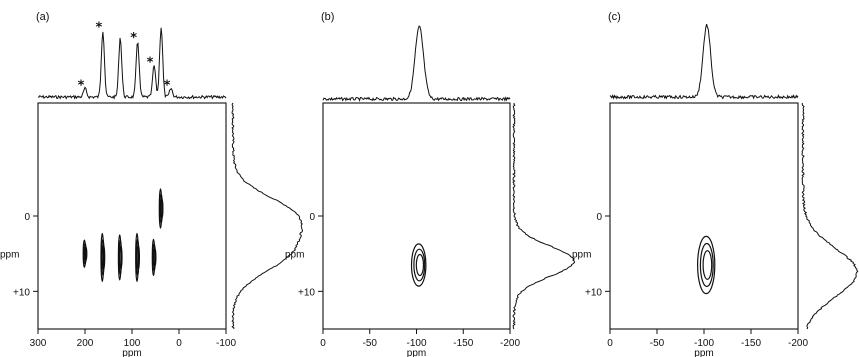  What do you see at coordinates (614, 17) in the screenshot?
I see `panel-label: (c)` at bounding box center [614, 17].